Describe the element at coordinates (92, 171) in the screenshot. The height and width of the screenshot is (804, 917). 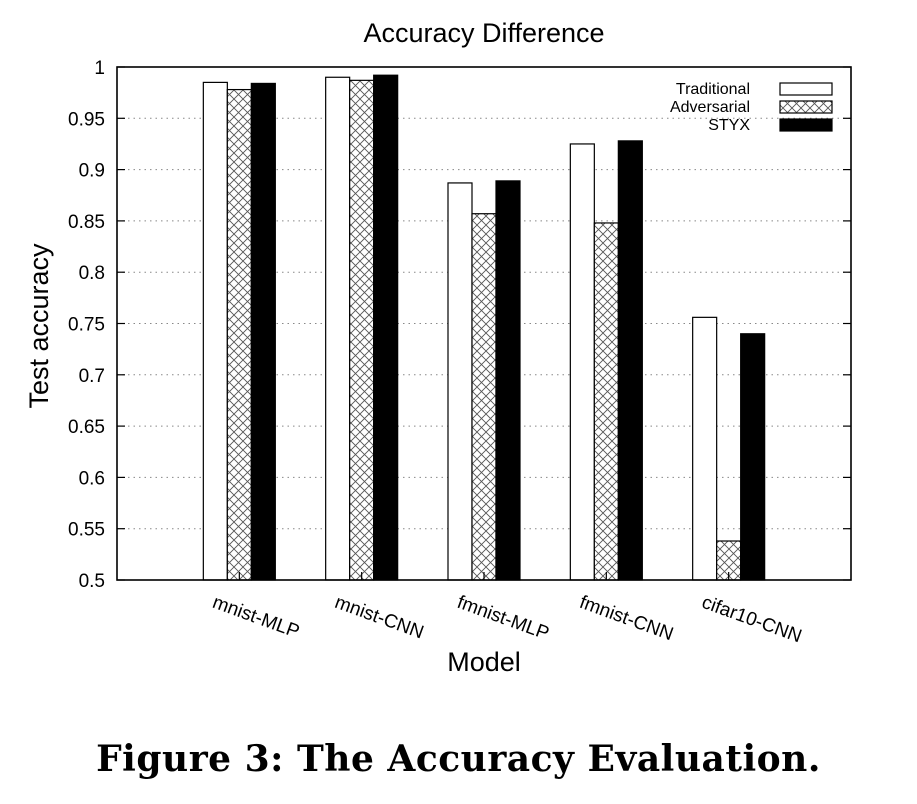
I see `y-tick-label: 0.9` at that location.